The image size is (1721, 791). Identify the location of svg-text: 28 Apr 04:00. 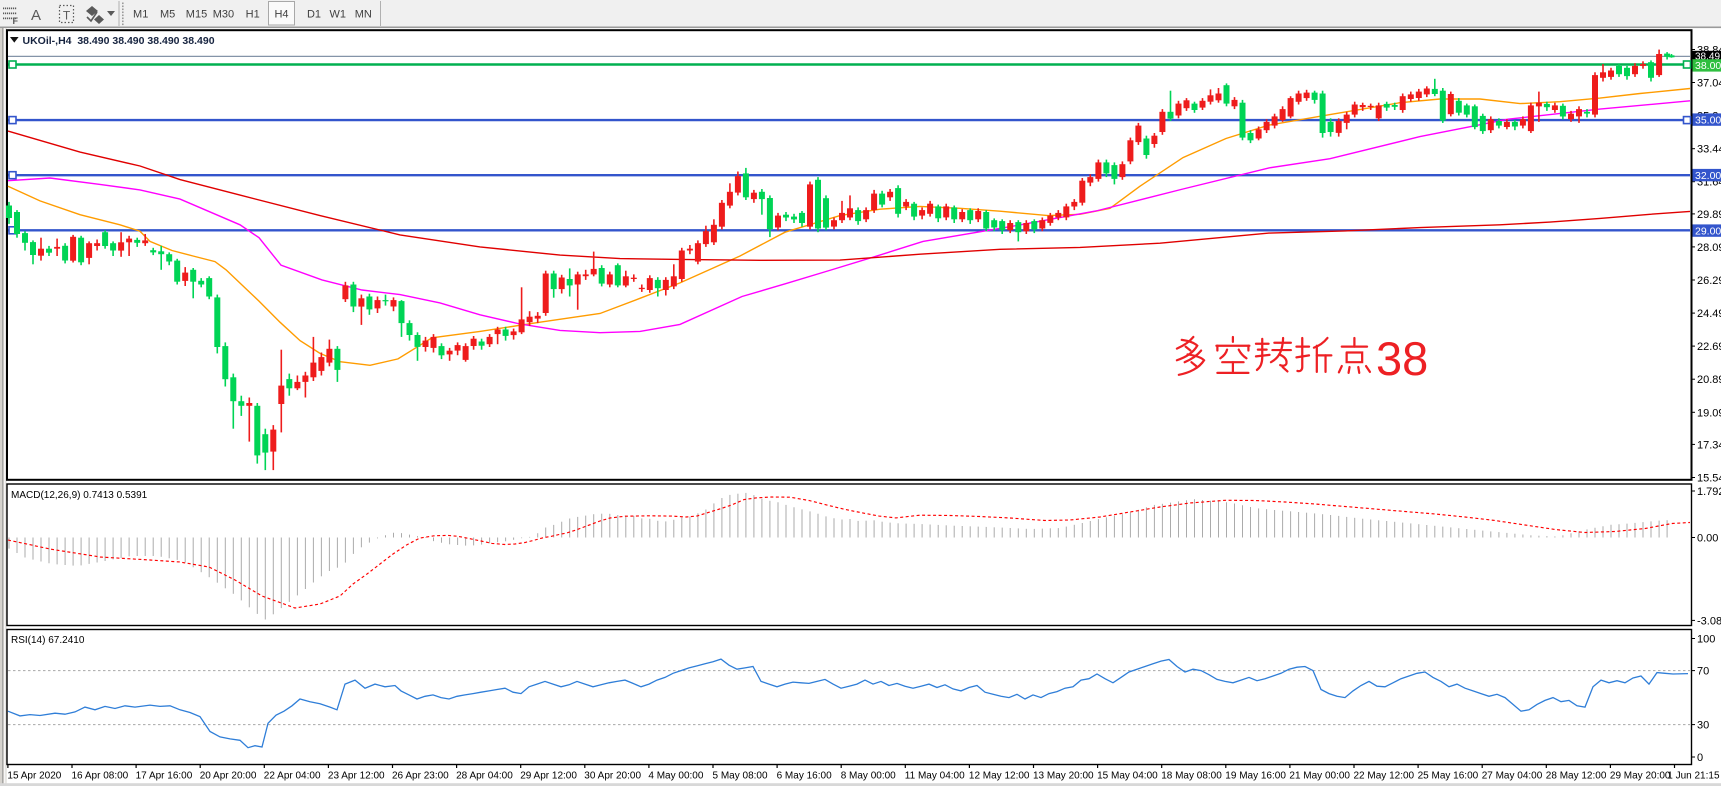
(484, 776).